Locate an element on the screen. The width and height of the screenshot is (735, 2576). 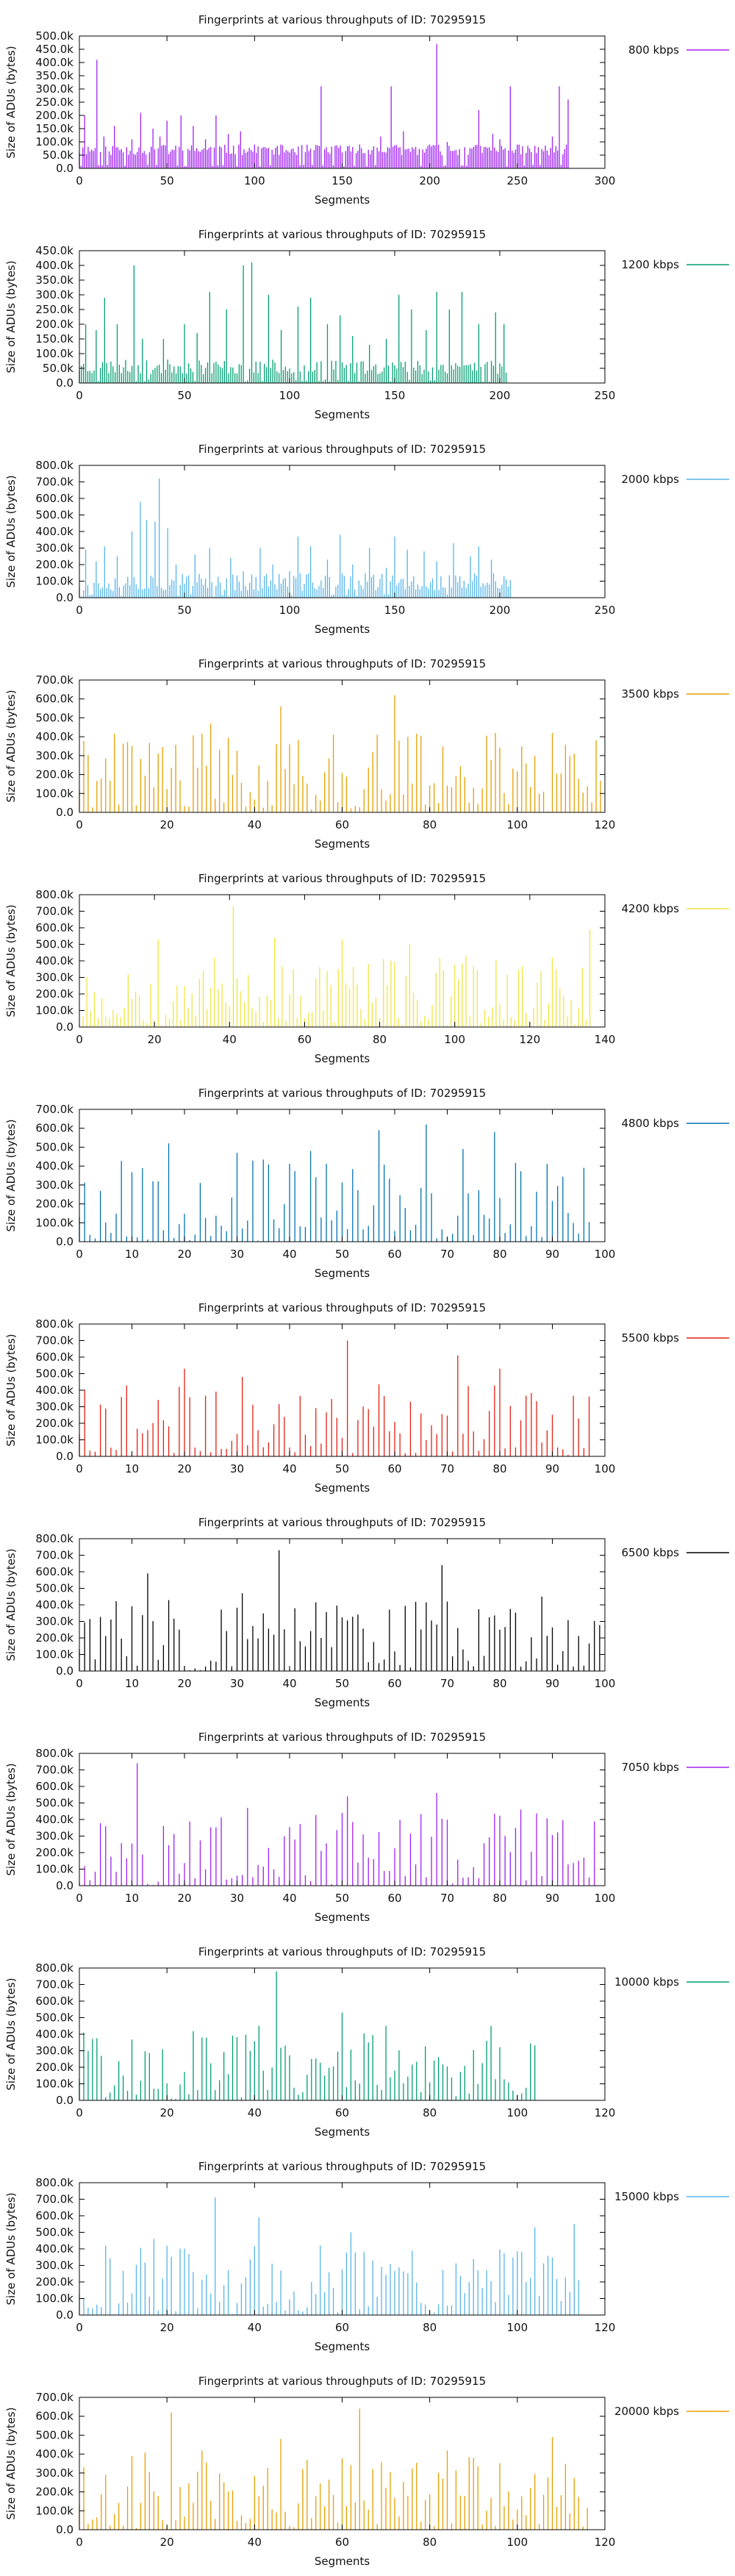
x-tick-label: 140 is located at coordinates (605, 1039).